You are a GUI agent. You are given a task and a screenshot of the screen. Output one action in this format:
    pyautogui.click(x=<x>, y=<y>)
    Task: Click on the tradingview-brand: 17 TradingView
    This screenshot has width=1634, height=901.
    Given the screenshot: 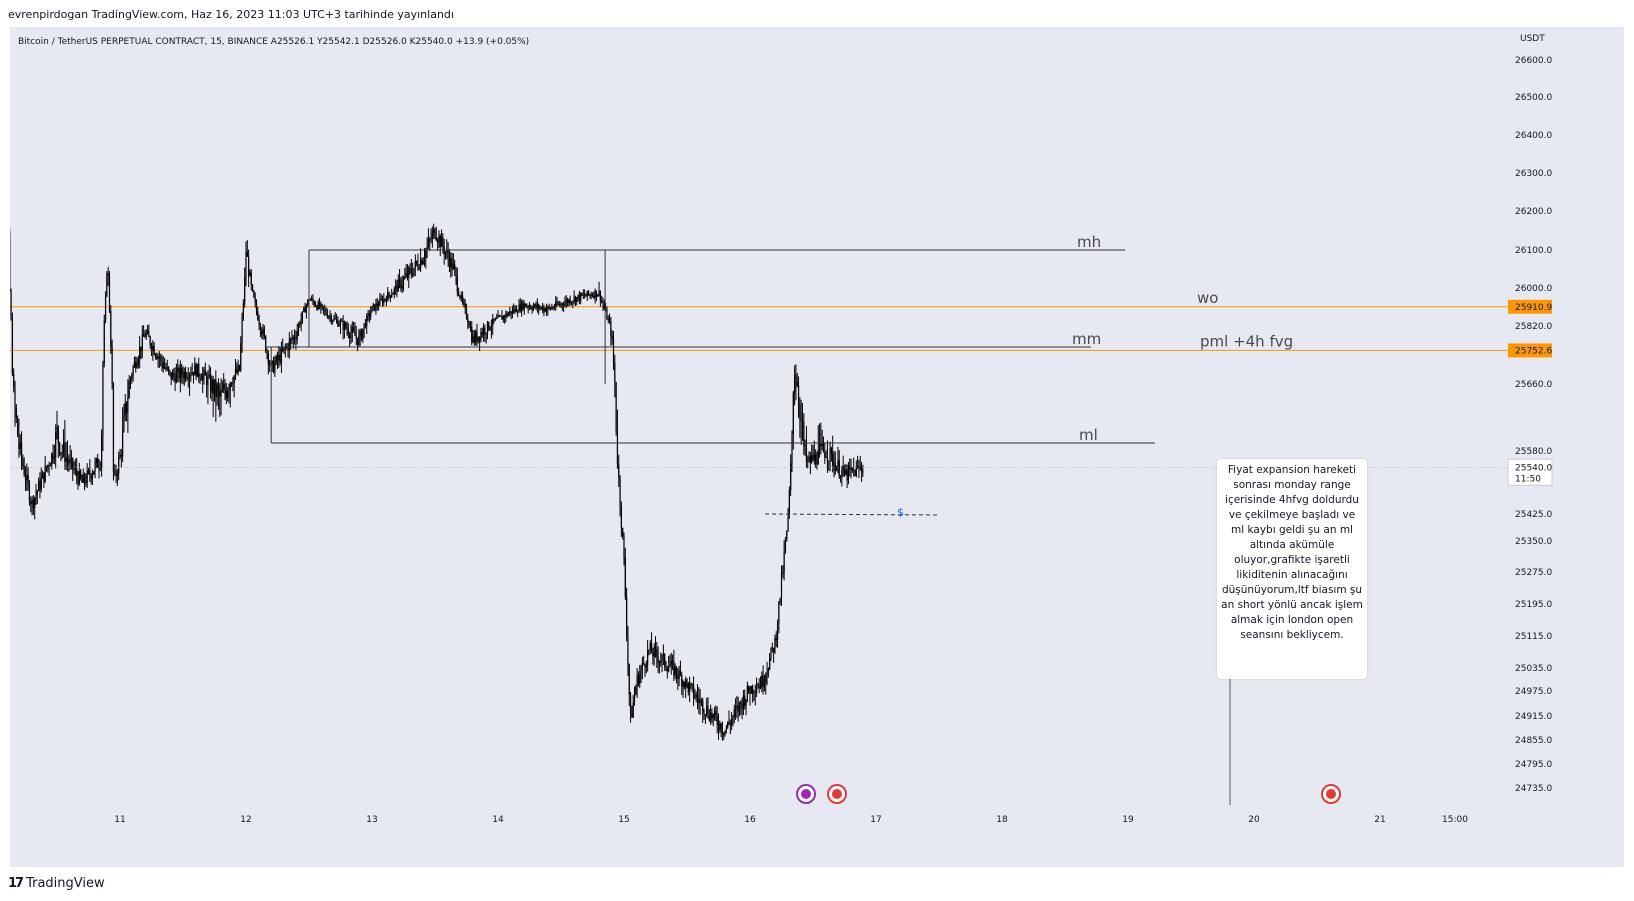 What is the action you would take?
    pyautogui.click(x=56, y=883)
    